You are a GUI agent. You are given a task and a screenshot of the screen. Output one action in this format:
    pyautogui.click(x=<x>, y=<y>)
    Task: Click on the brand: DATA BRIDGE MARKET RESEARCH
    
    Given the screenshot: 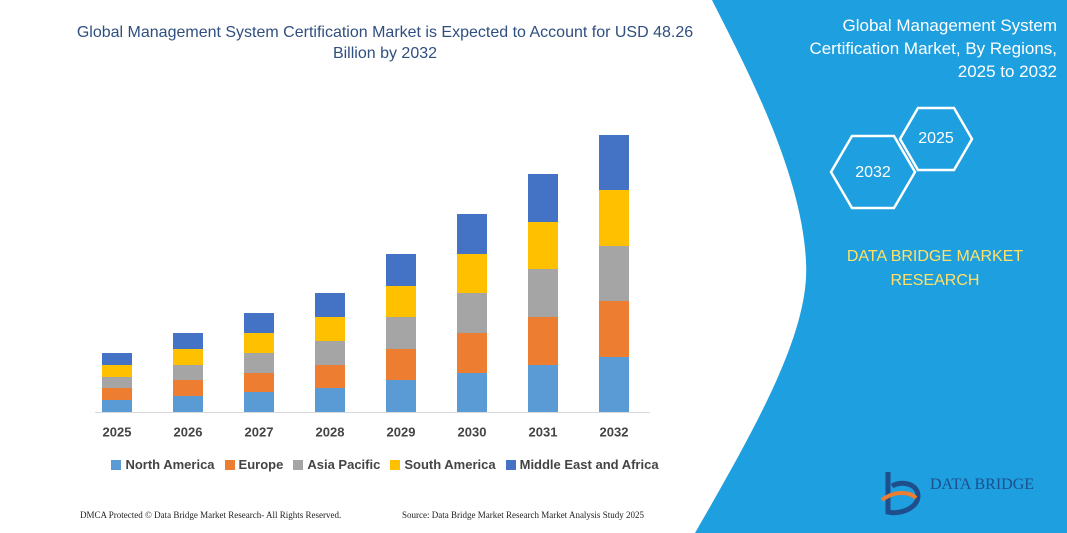 What is the action you would take?
    pyautogui.click(x=935, y=268)
    